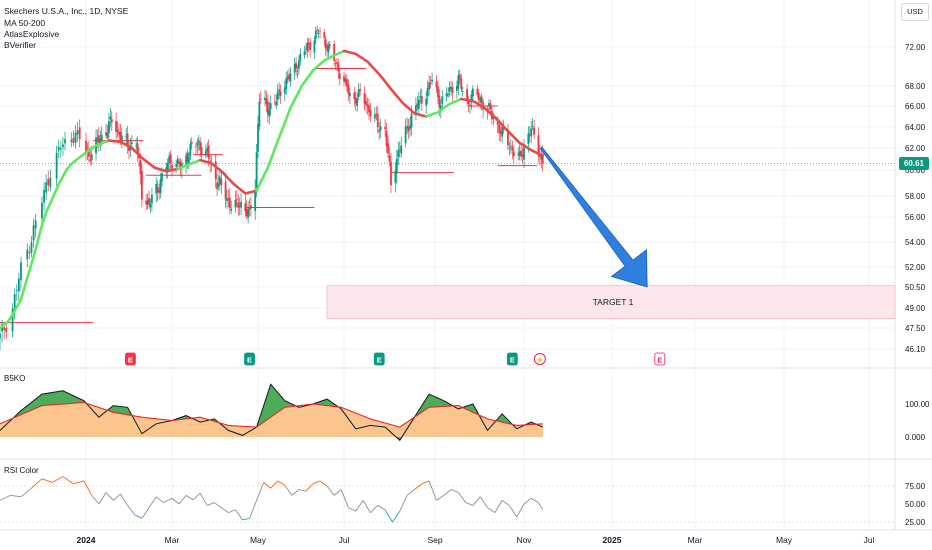  Describe the element at coordinates (25, 23) in the screenshot. I see `indicator-ma-label: MA 50-200` at that location.